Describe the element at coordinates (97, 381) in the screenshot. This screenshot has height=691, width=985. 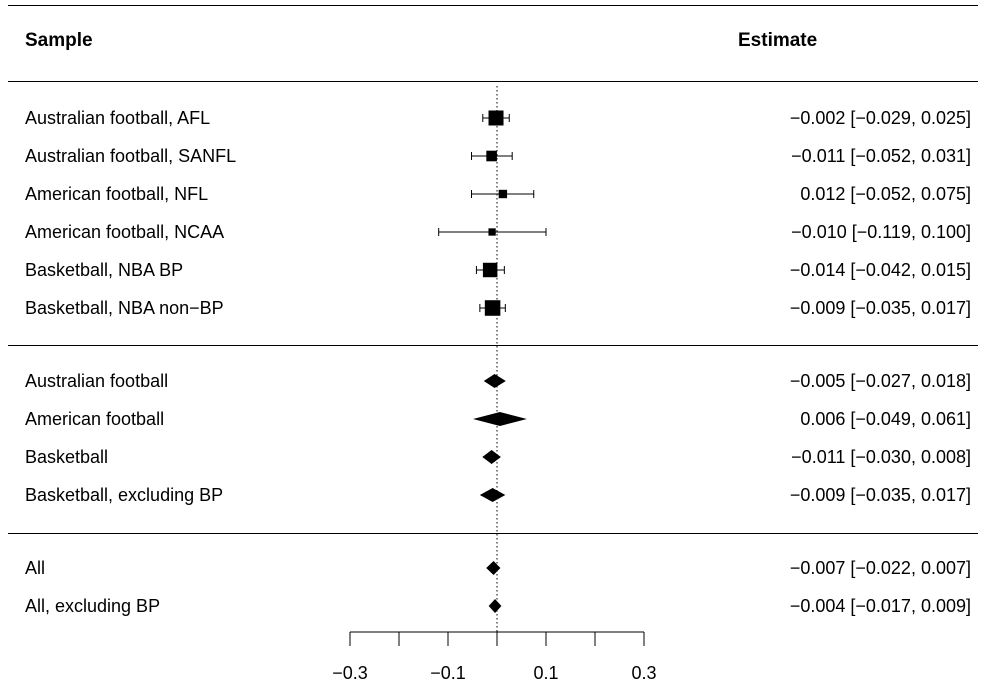
I see `row-label: Australian football` at that location.